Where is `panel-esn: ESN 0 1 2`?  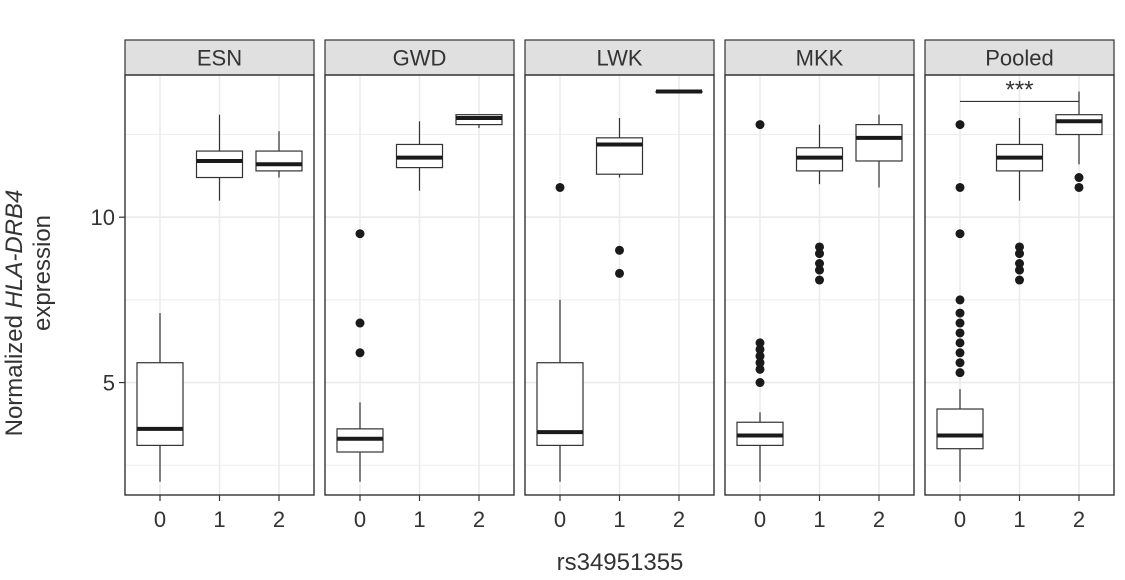
panel-esn: ESN 0 1 2 is located at coordinates (219, 285).